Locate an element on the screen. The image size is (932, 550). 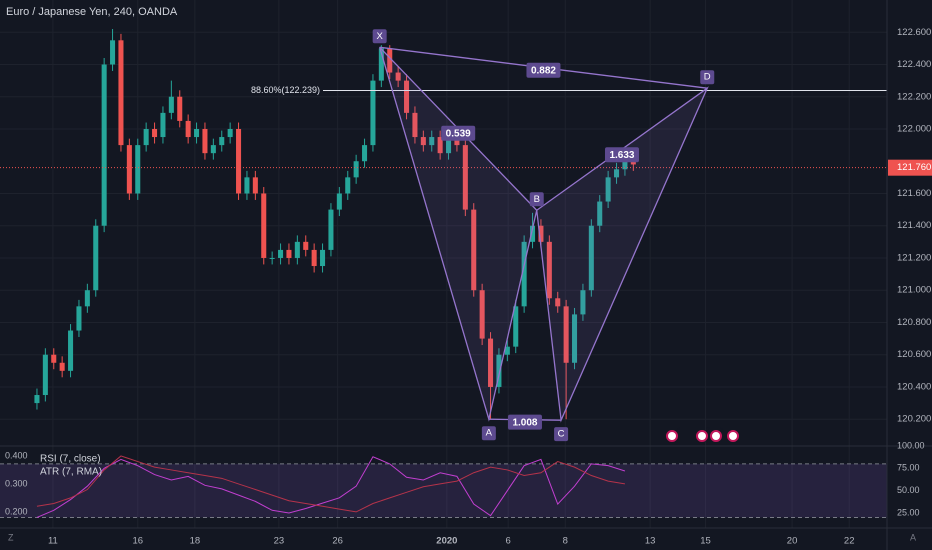
point-label: D is located at coordinates (707, 77).